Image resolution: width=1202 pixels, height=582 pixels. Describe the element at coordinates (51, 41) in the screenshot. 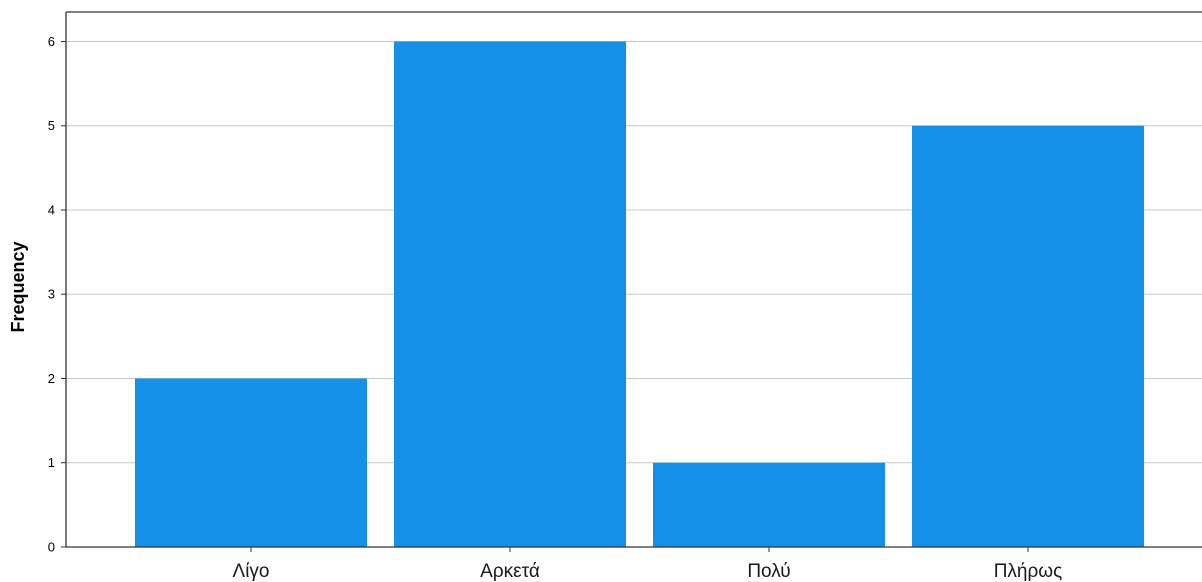

I see `y-tick-label: 6` at that location.